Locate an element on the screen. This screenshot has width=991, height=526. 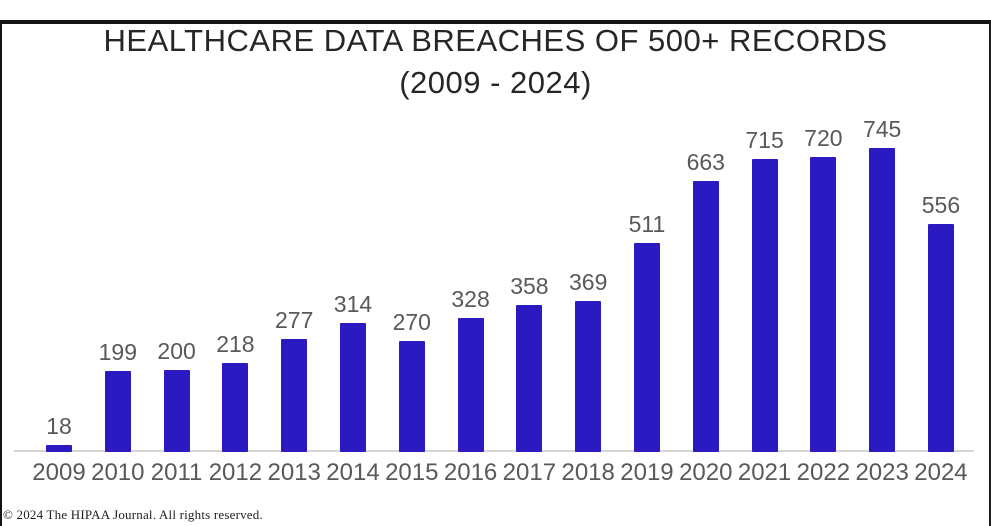
bar-column-2019: 511 2019 is located at coordinates (647, 301).